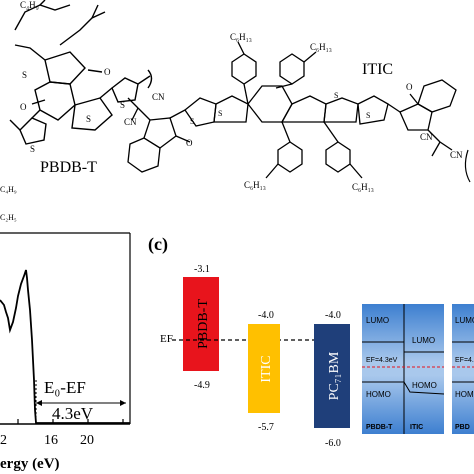 Image resolution: width=474 pixels, height=474 pixels. What do you see at coordinates (464, 360) in the screenshot?
I see `band2-ef: EF=4.` at bounding box center [464, 360].